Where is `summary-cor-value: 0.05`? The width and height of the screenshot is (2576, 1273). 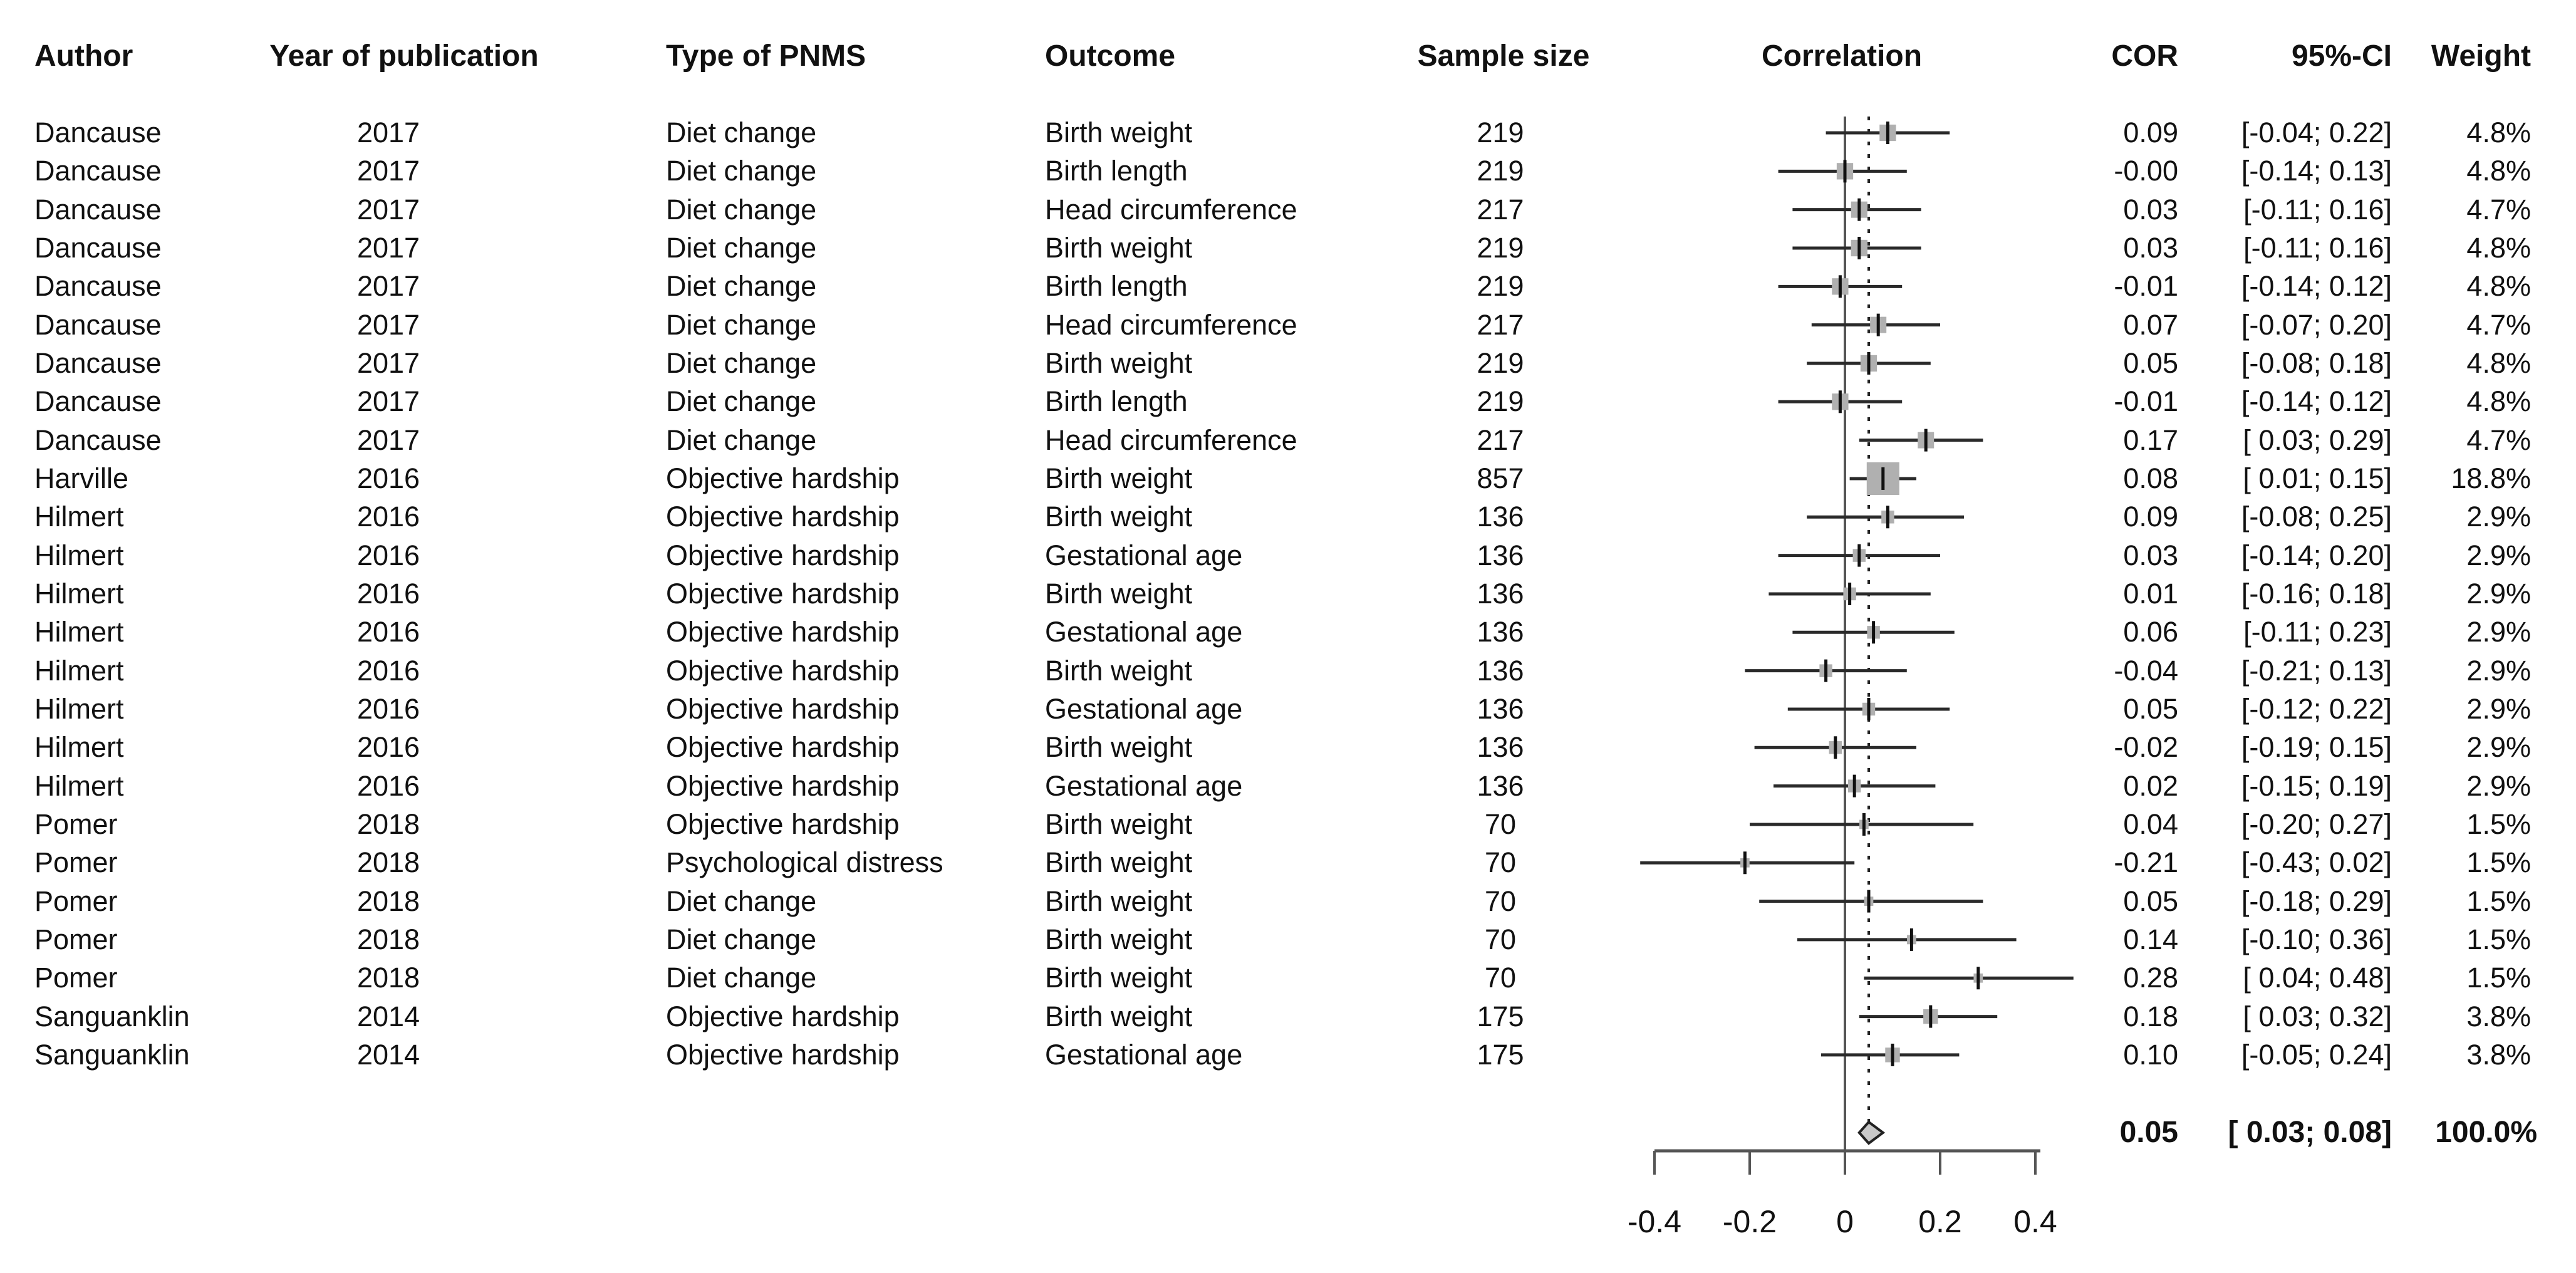
summary-cor-value: 0.05 is located at coordinates (2148, 1132).